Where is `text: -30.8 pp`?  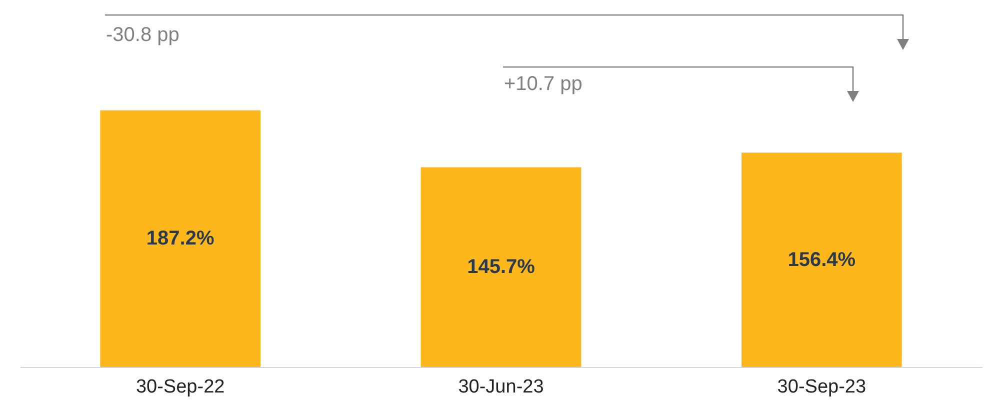
text: -30.8 pp is located at coordinates (143, 35).